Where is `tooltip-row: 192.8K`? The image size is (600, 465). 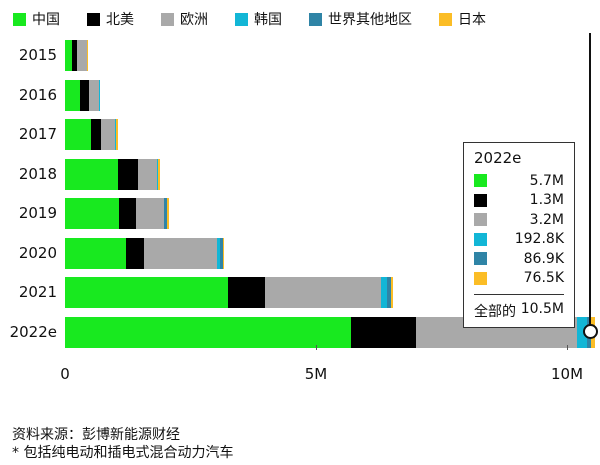
tooltip-row: 192.8K is located at coordinates (519, 240).